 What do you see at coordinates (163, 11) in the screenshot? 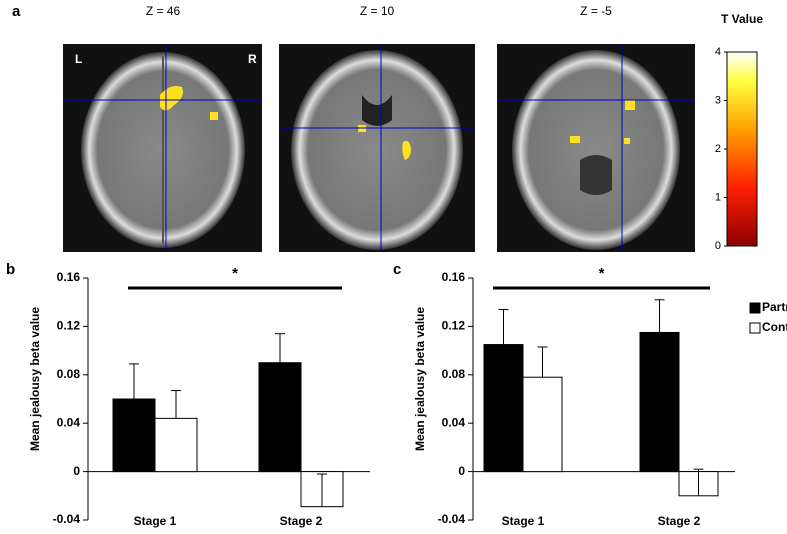
I see `slice-title: Z = 46` at bounding box center [163, 11].